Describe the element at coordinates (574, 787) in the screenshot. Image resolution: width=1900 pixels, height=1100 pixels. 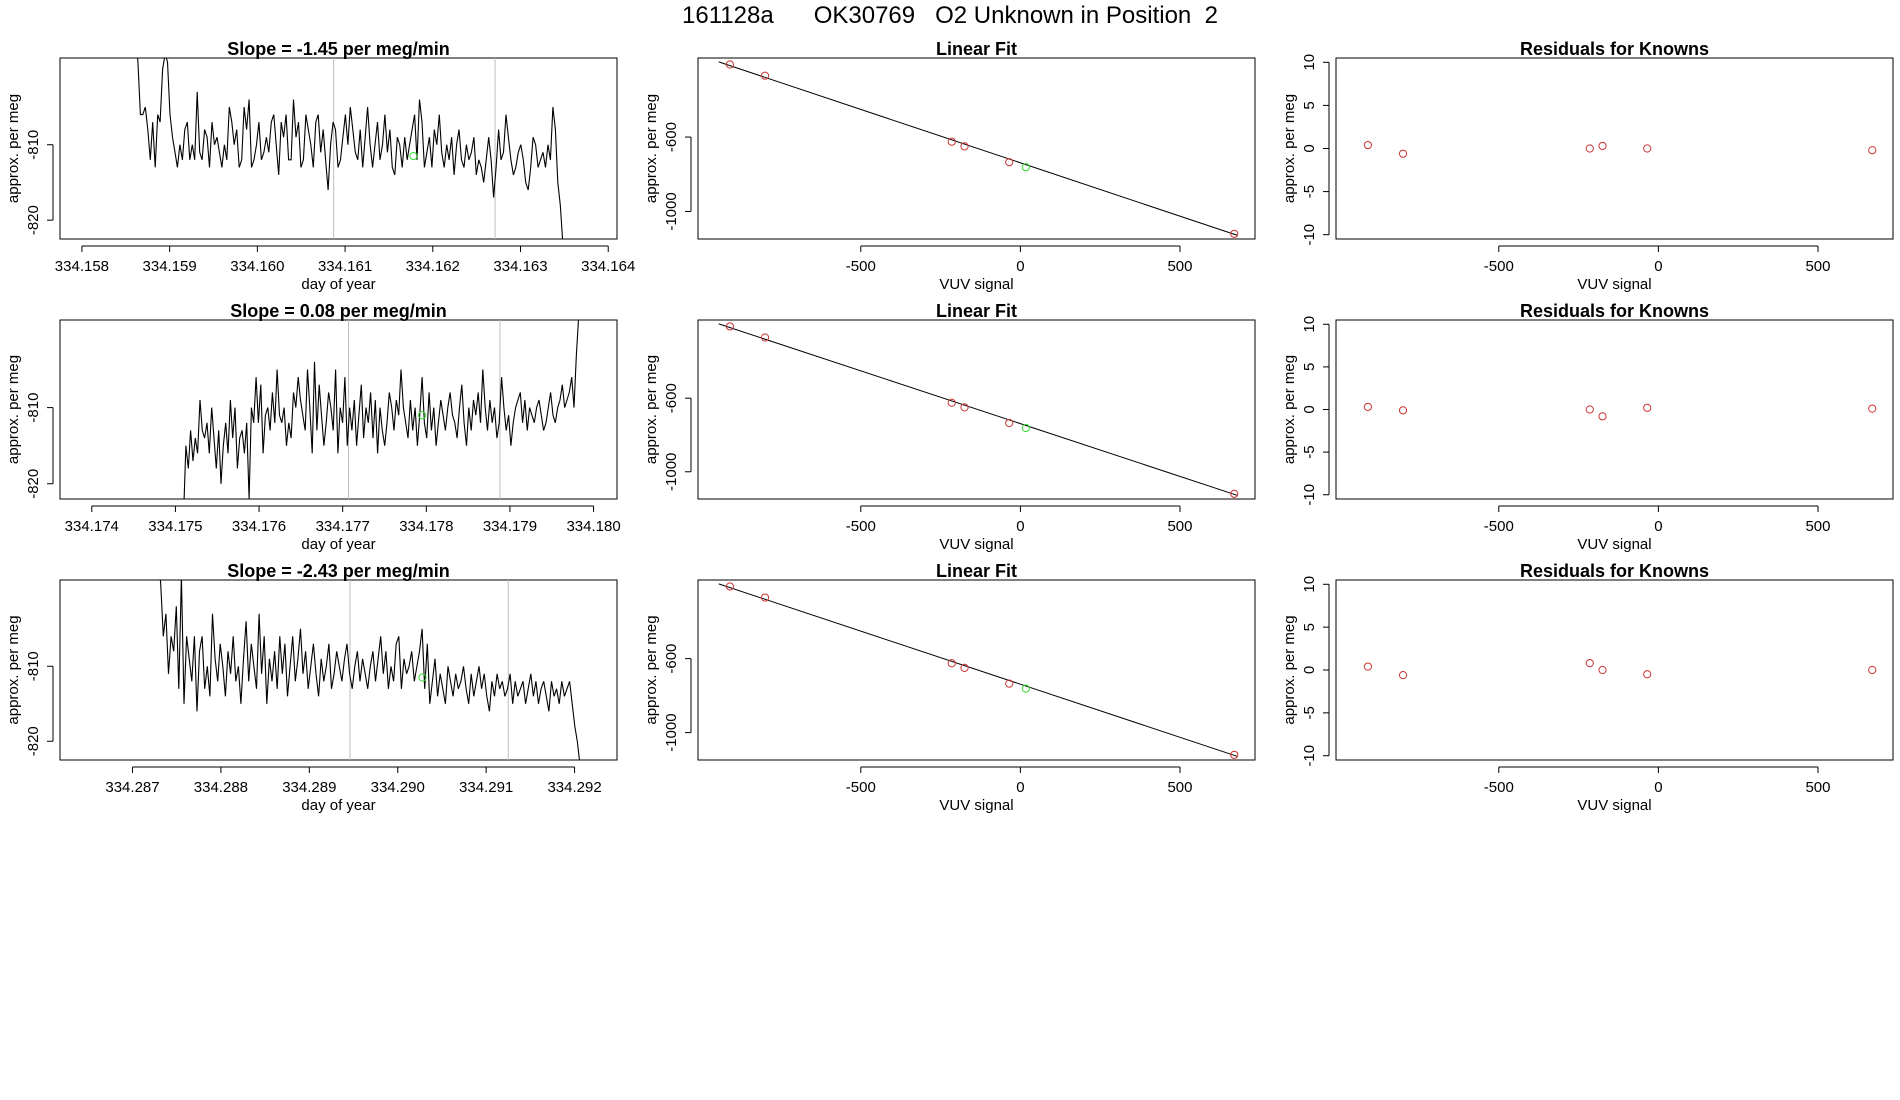
I see `x-tick-label: 334.292` at that location.